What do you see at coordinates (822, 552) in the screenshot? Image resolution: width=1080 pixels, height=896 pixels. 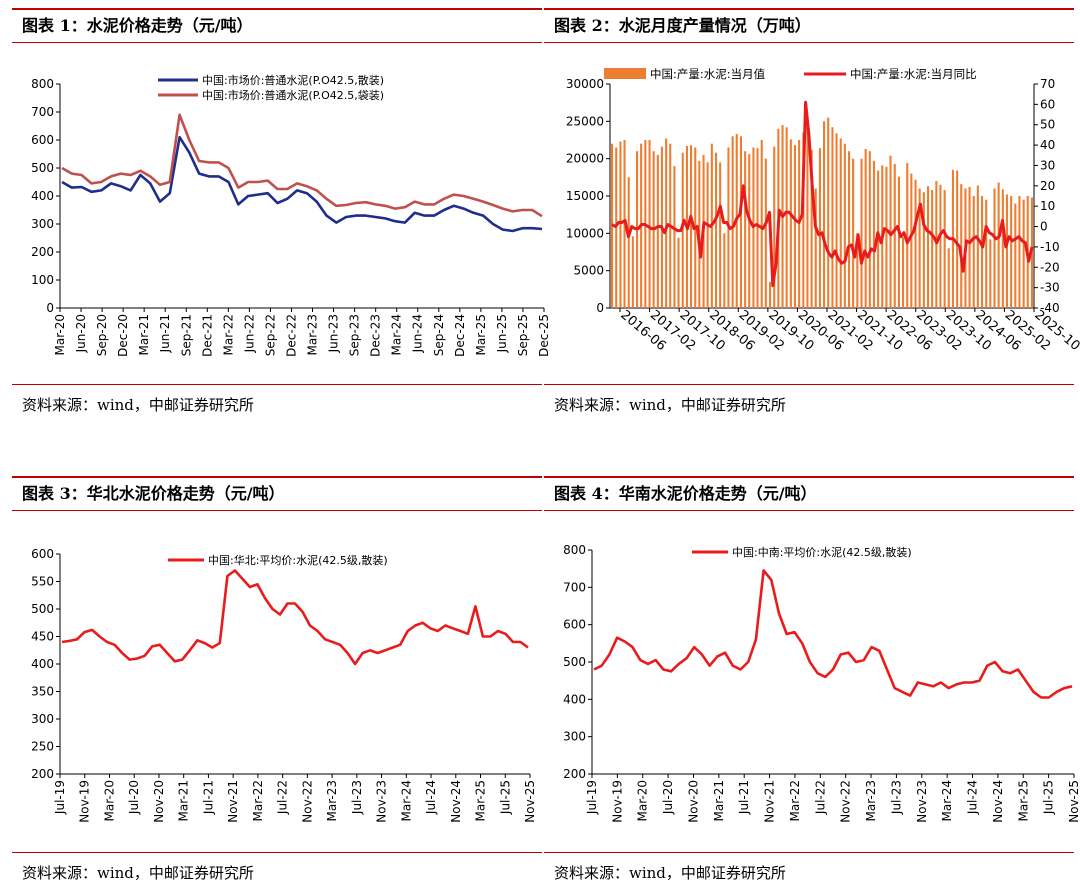 I see `legend-label: 中国:中南:平均价:水泥(42.5级,散装)` at bounding box center [822, 552].